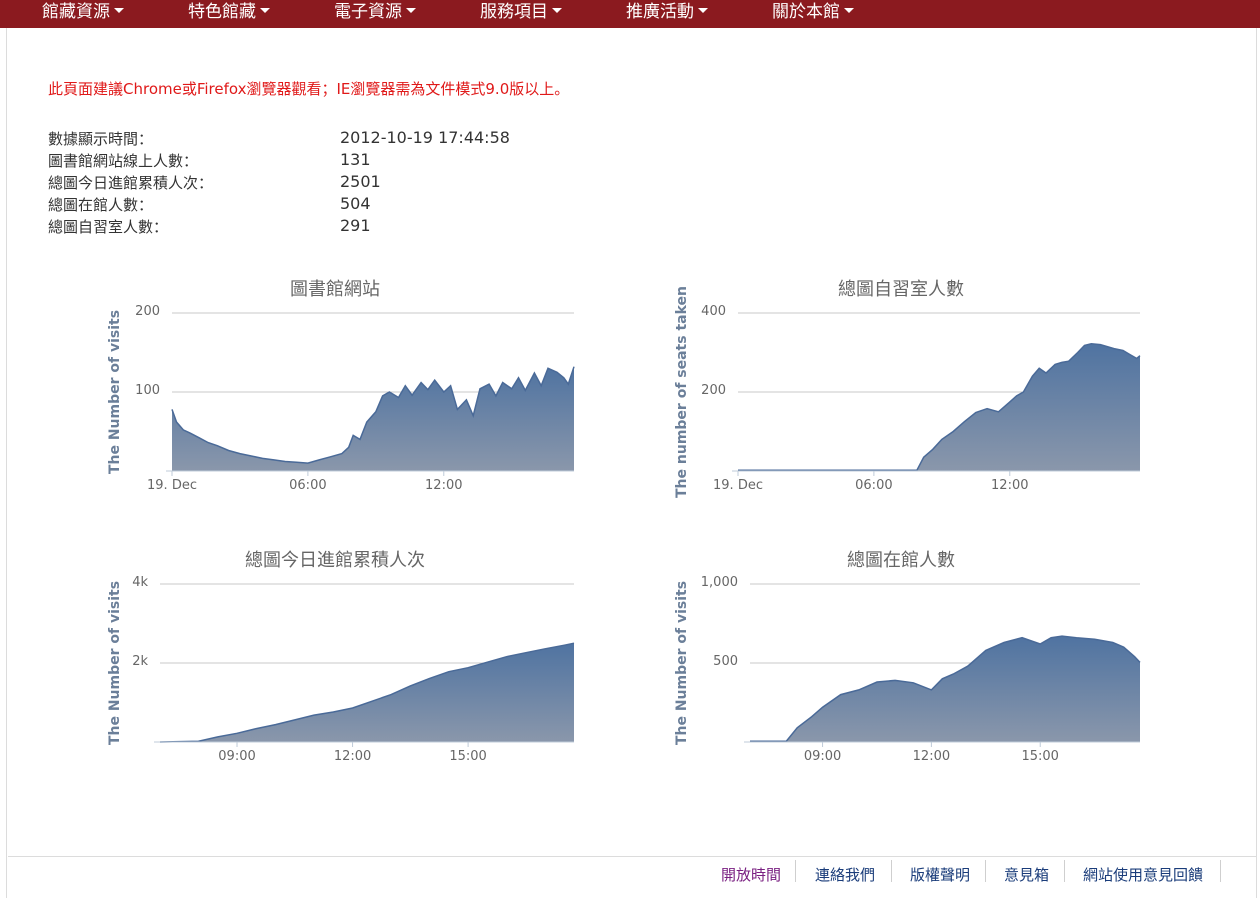 The image size is (1260, 898). What do you see at coordinates (632, 856) in the screenshot?
I see `footer-divider` at bounding box center [632, 856].